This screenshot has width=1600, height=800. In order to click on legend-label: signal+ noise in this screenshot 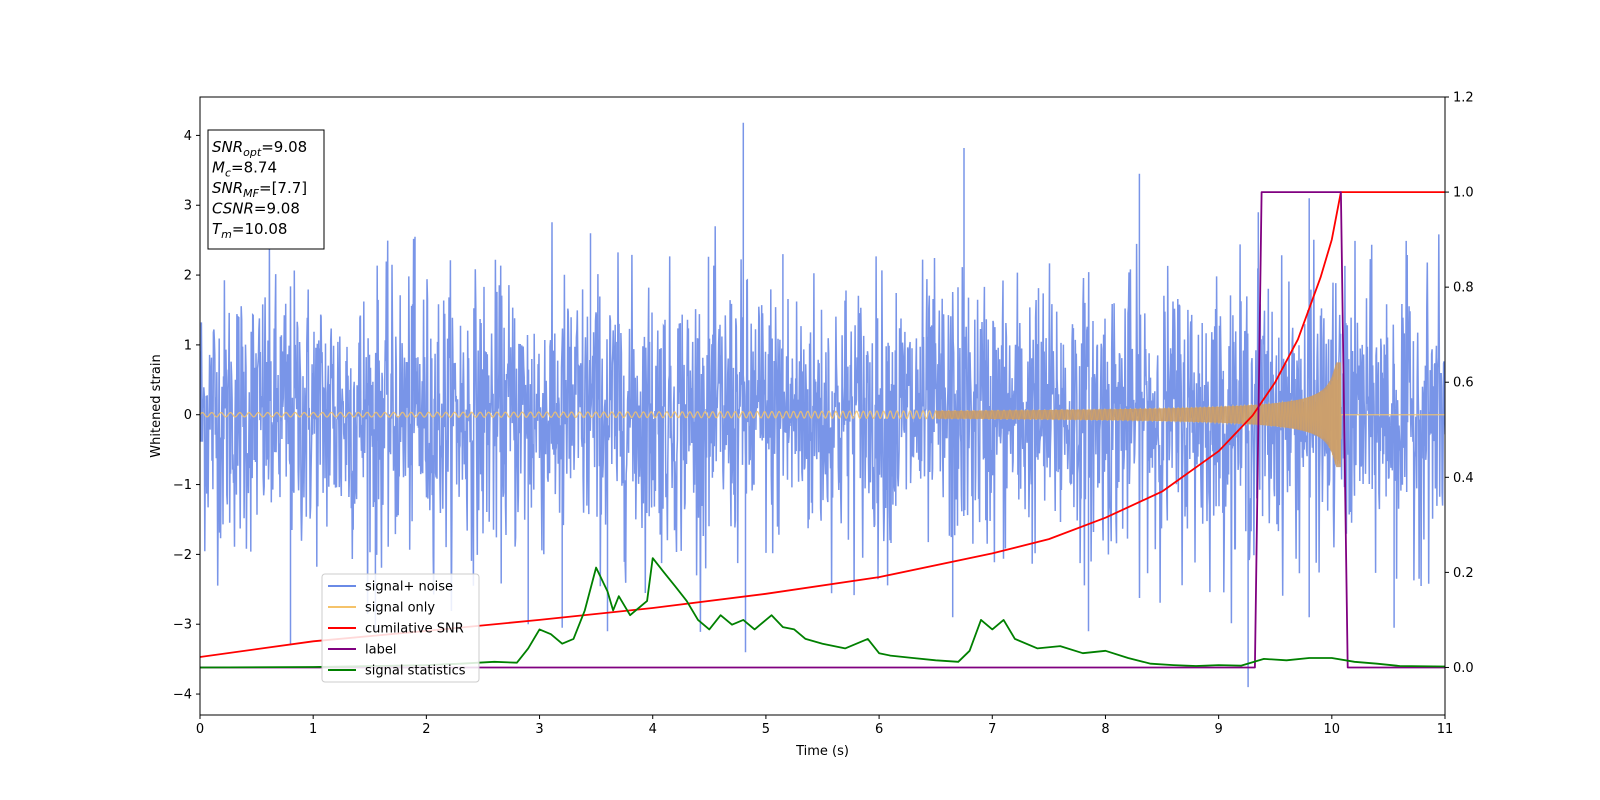, I will do `click(409, 587)`.